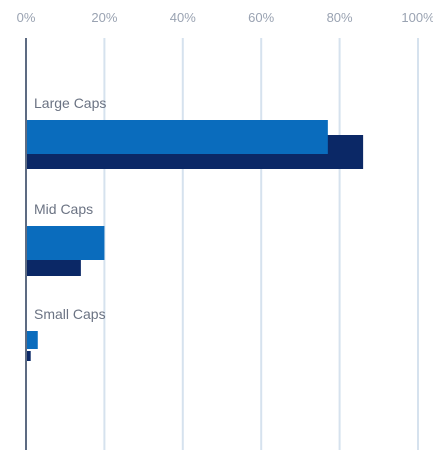  I want to click on category-label: Small Caps, so click(70, 314).